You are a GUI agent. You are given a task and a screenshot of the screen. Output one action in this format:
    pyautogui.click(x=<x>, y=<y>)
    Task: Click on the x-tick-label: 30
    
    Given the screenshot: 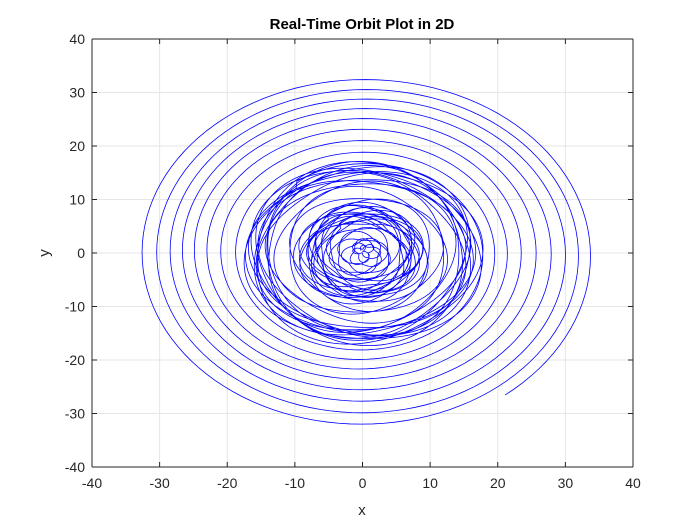 What is the action you would take?
    pyautogui.click(x=566, y=483)
    